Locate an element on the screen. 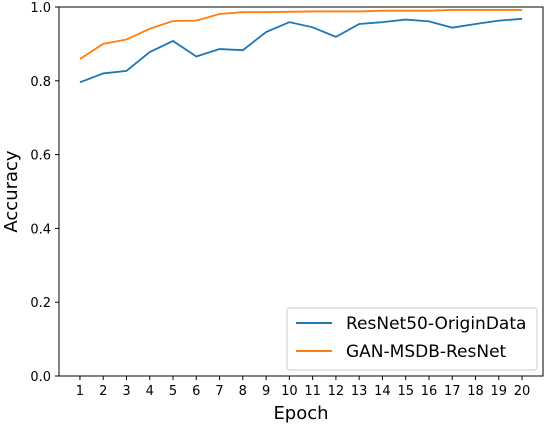 This screenshot has width=558, height=426. x-axis-label: Epoch is located at coordinates (300, 413).